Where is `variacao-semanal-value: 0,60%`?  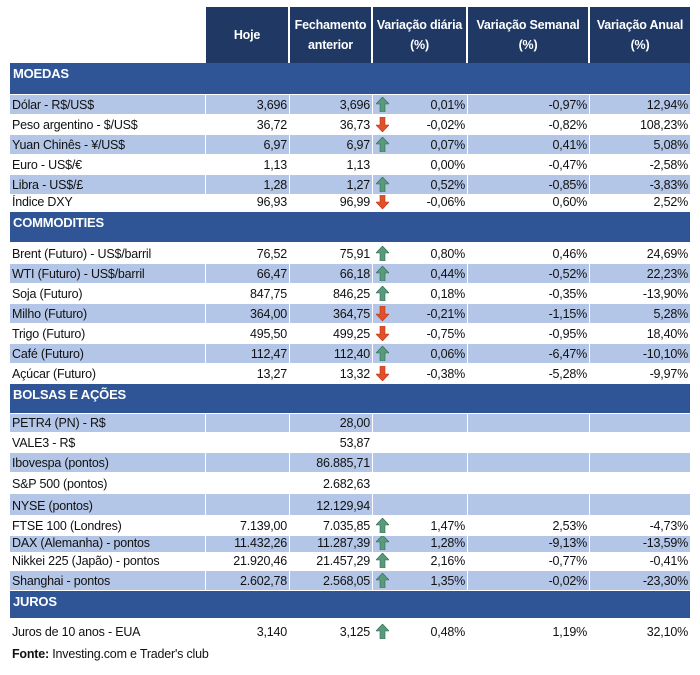
variacao-semanal-value: 0,60% is located at coordinates (570, 202).